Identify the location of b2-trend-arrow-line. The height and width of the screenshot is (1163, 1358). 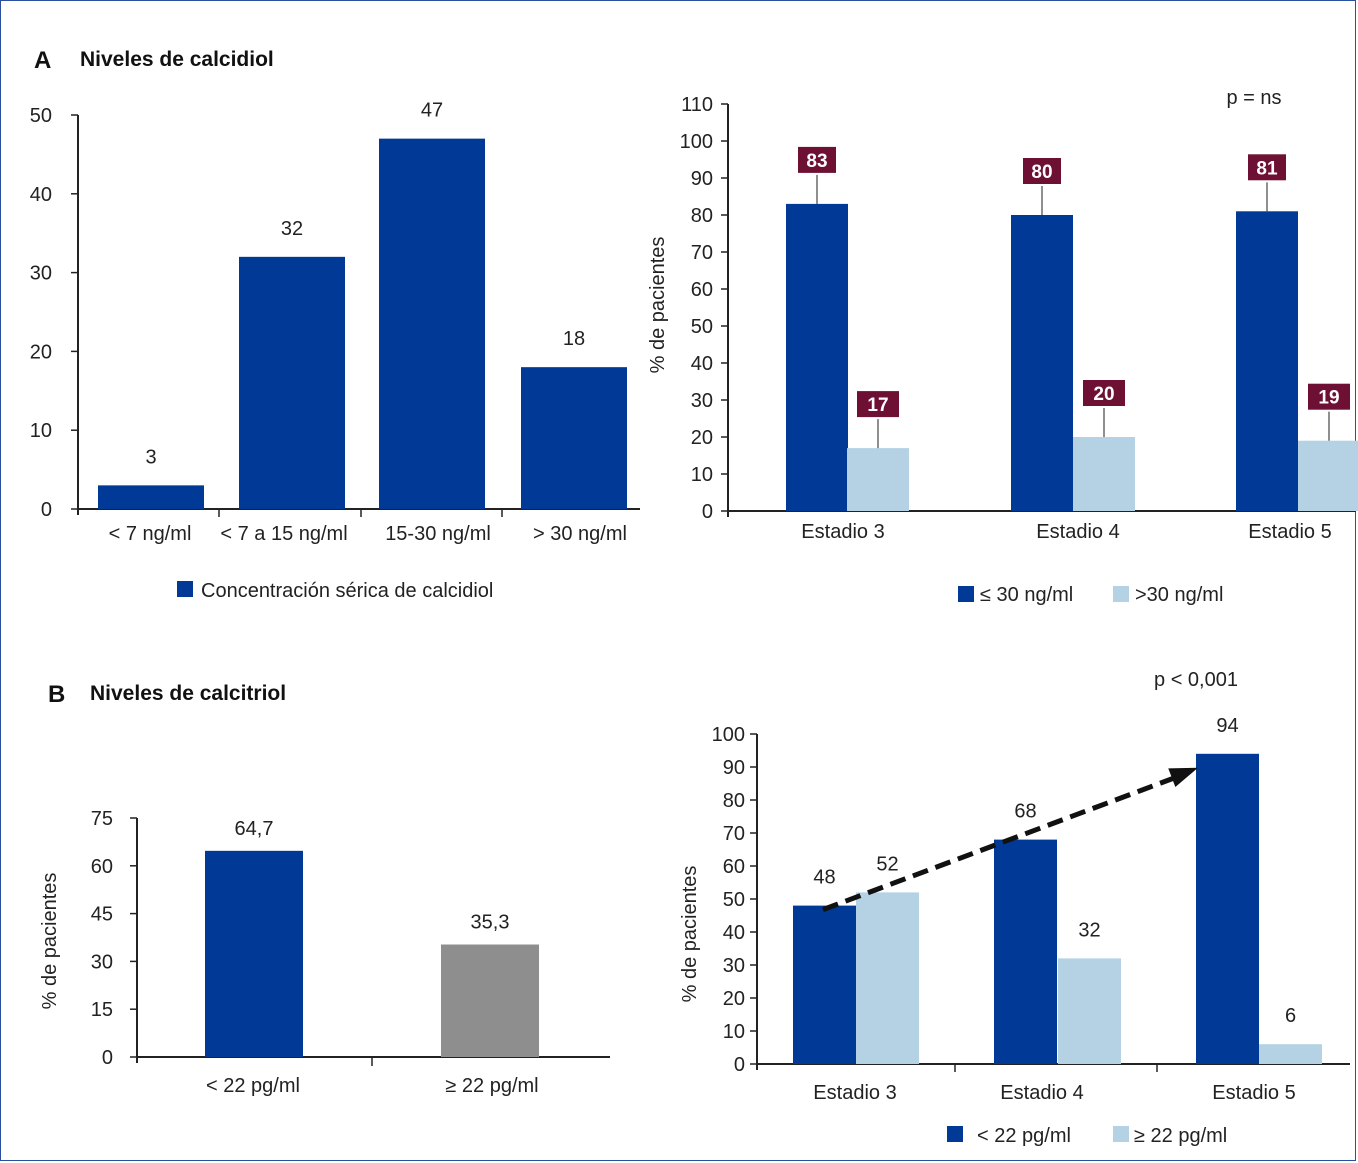
(1001, 842).